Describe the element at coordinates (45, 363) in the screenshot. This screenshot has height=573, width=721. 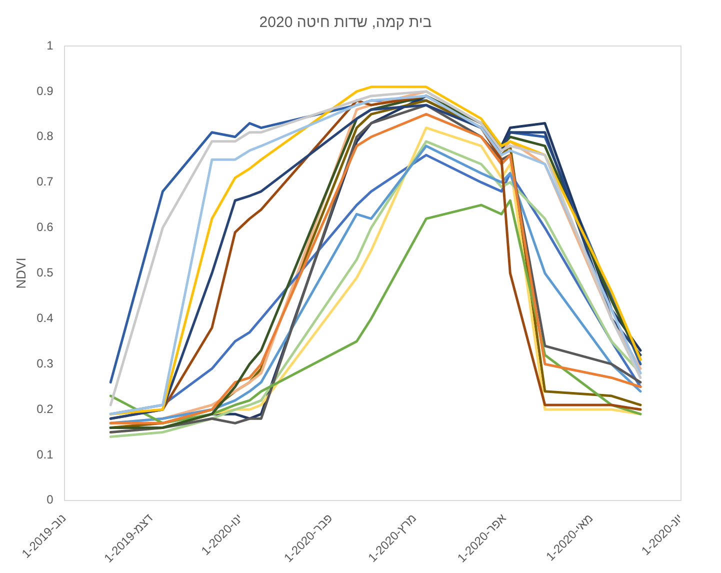
I see `y-tick-label: 0.3` at that location.